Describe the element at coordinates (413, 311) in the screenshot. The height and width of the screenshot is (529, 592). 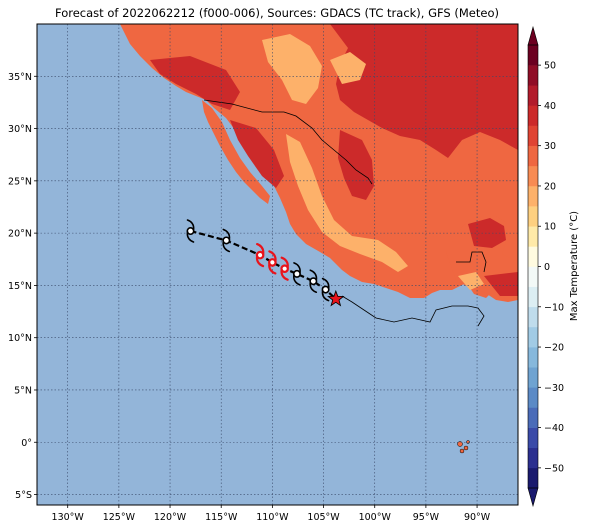
I see `central-america-coast` at that location.